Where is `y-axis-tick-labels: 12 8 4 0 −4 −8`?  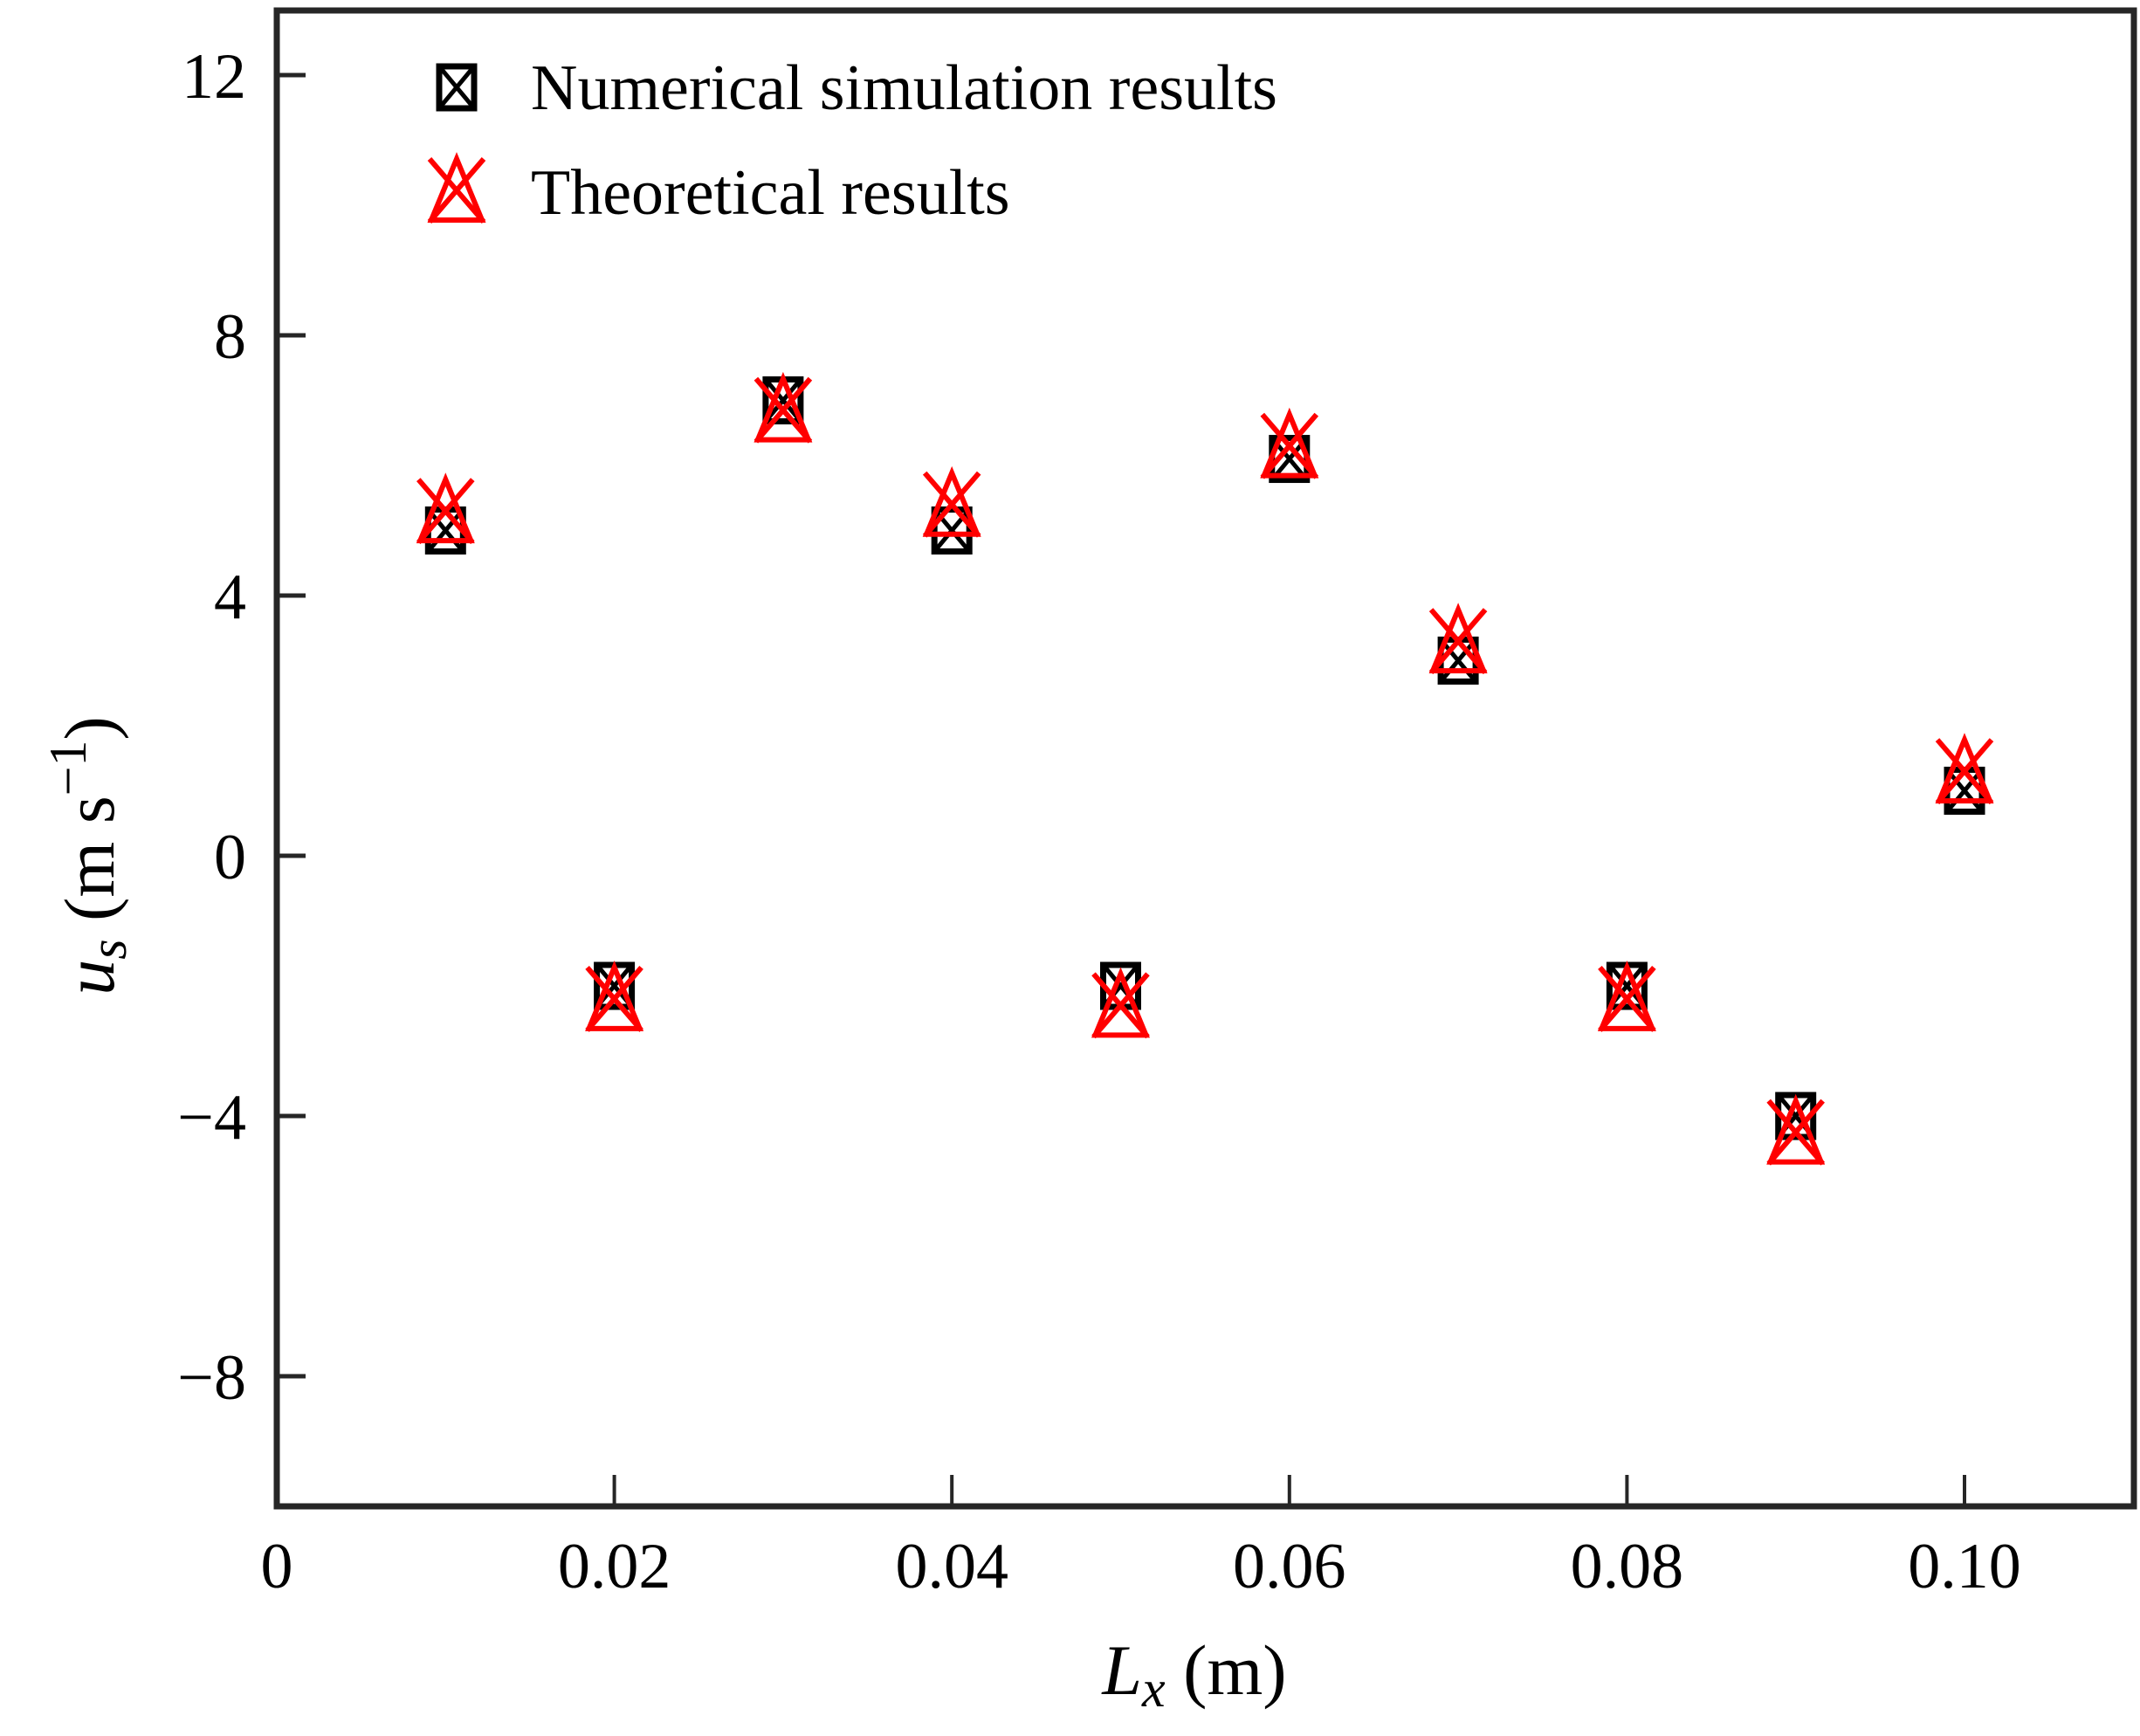 y-axis-tick-labels: 12 8 4 0 −4 −8 is located at coordinates (211, 727).